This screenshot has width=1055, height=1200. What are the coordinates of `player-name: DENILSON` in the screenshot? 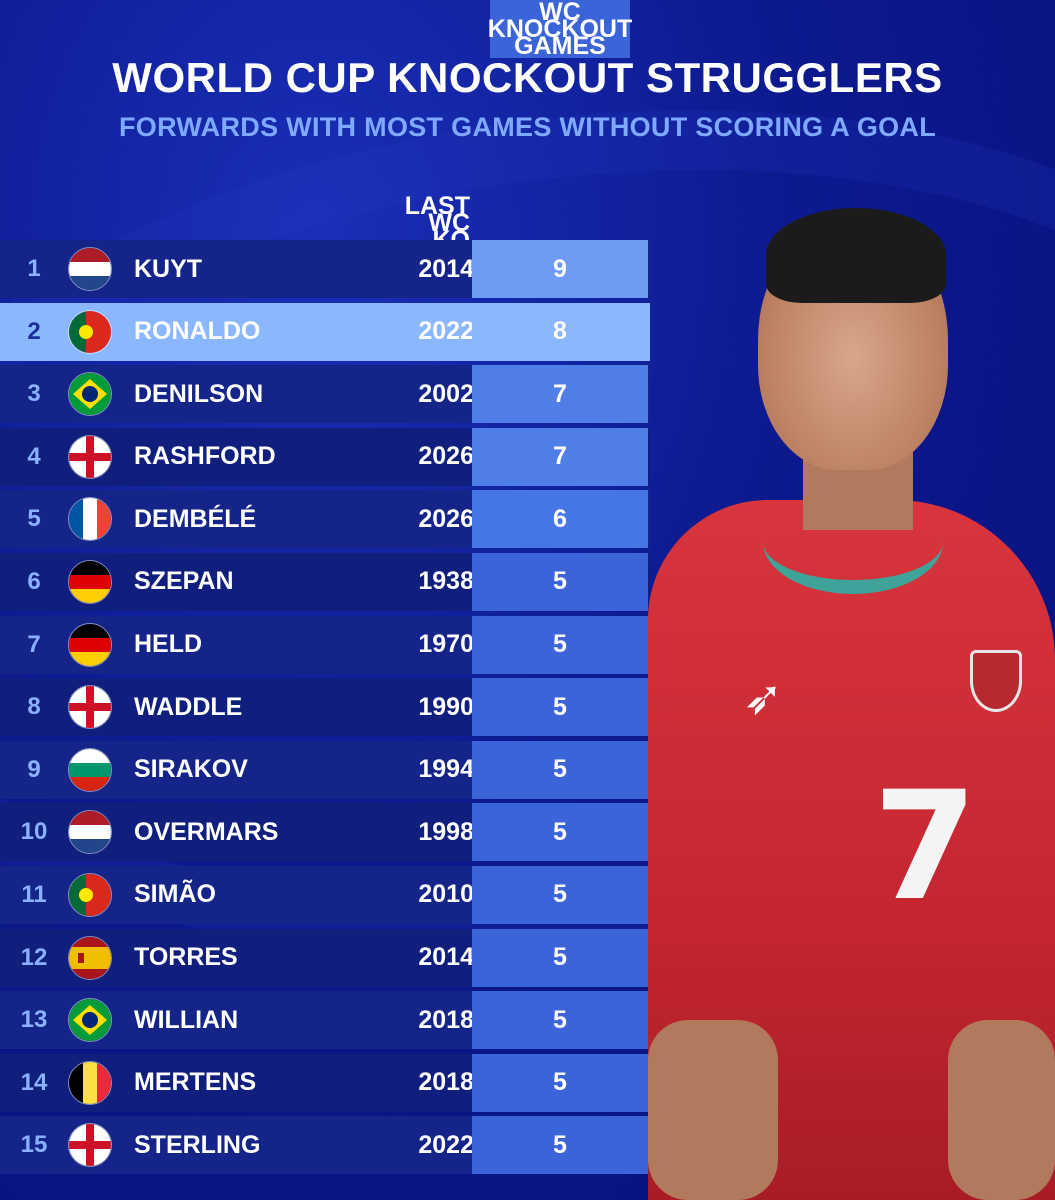 It's located at (199, 393).